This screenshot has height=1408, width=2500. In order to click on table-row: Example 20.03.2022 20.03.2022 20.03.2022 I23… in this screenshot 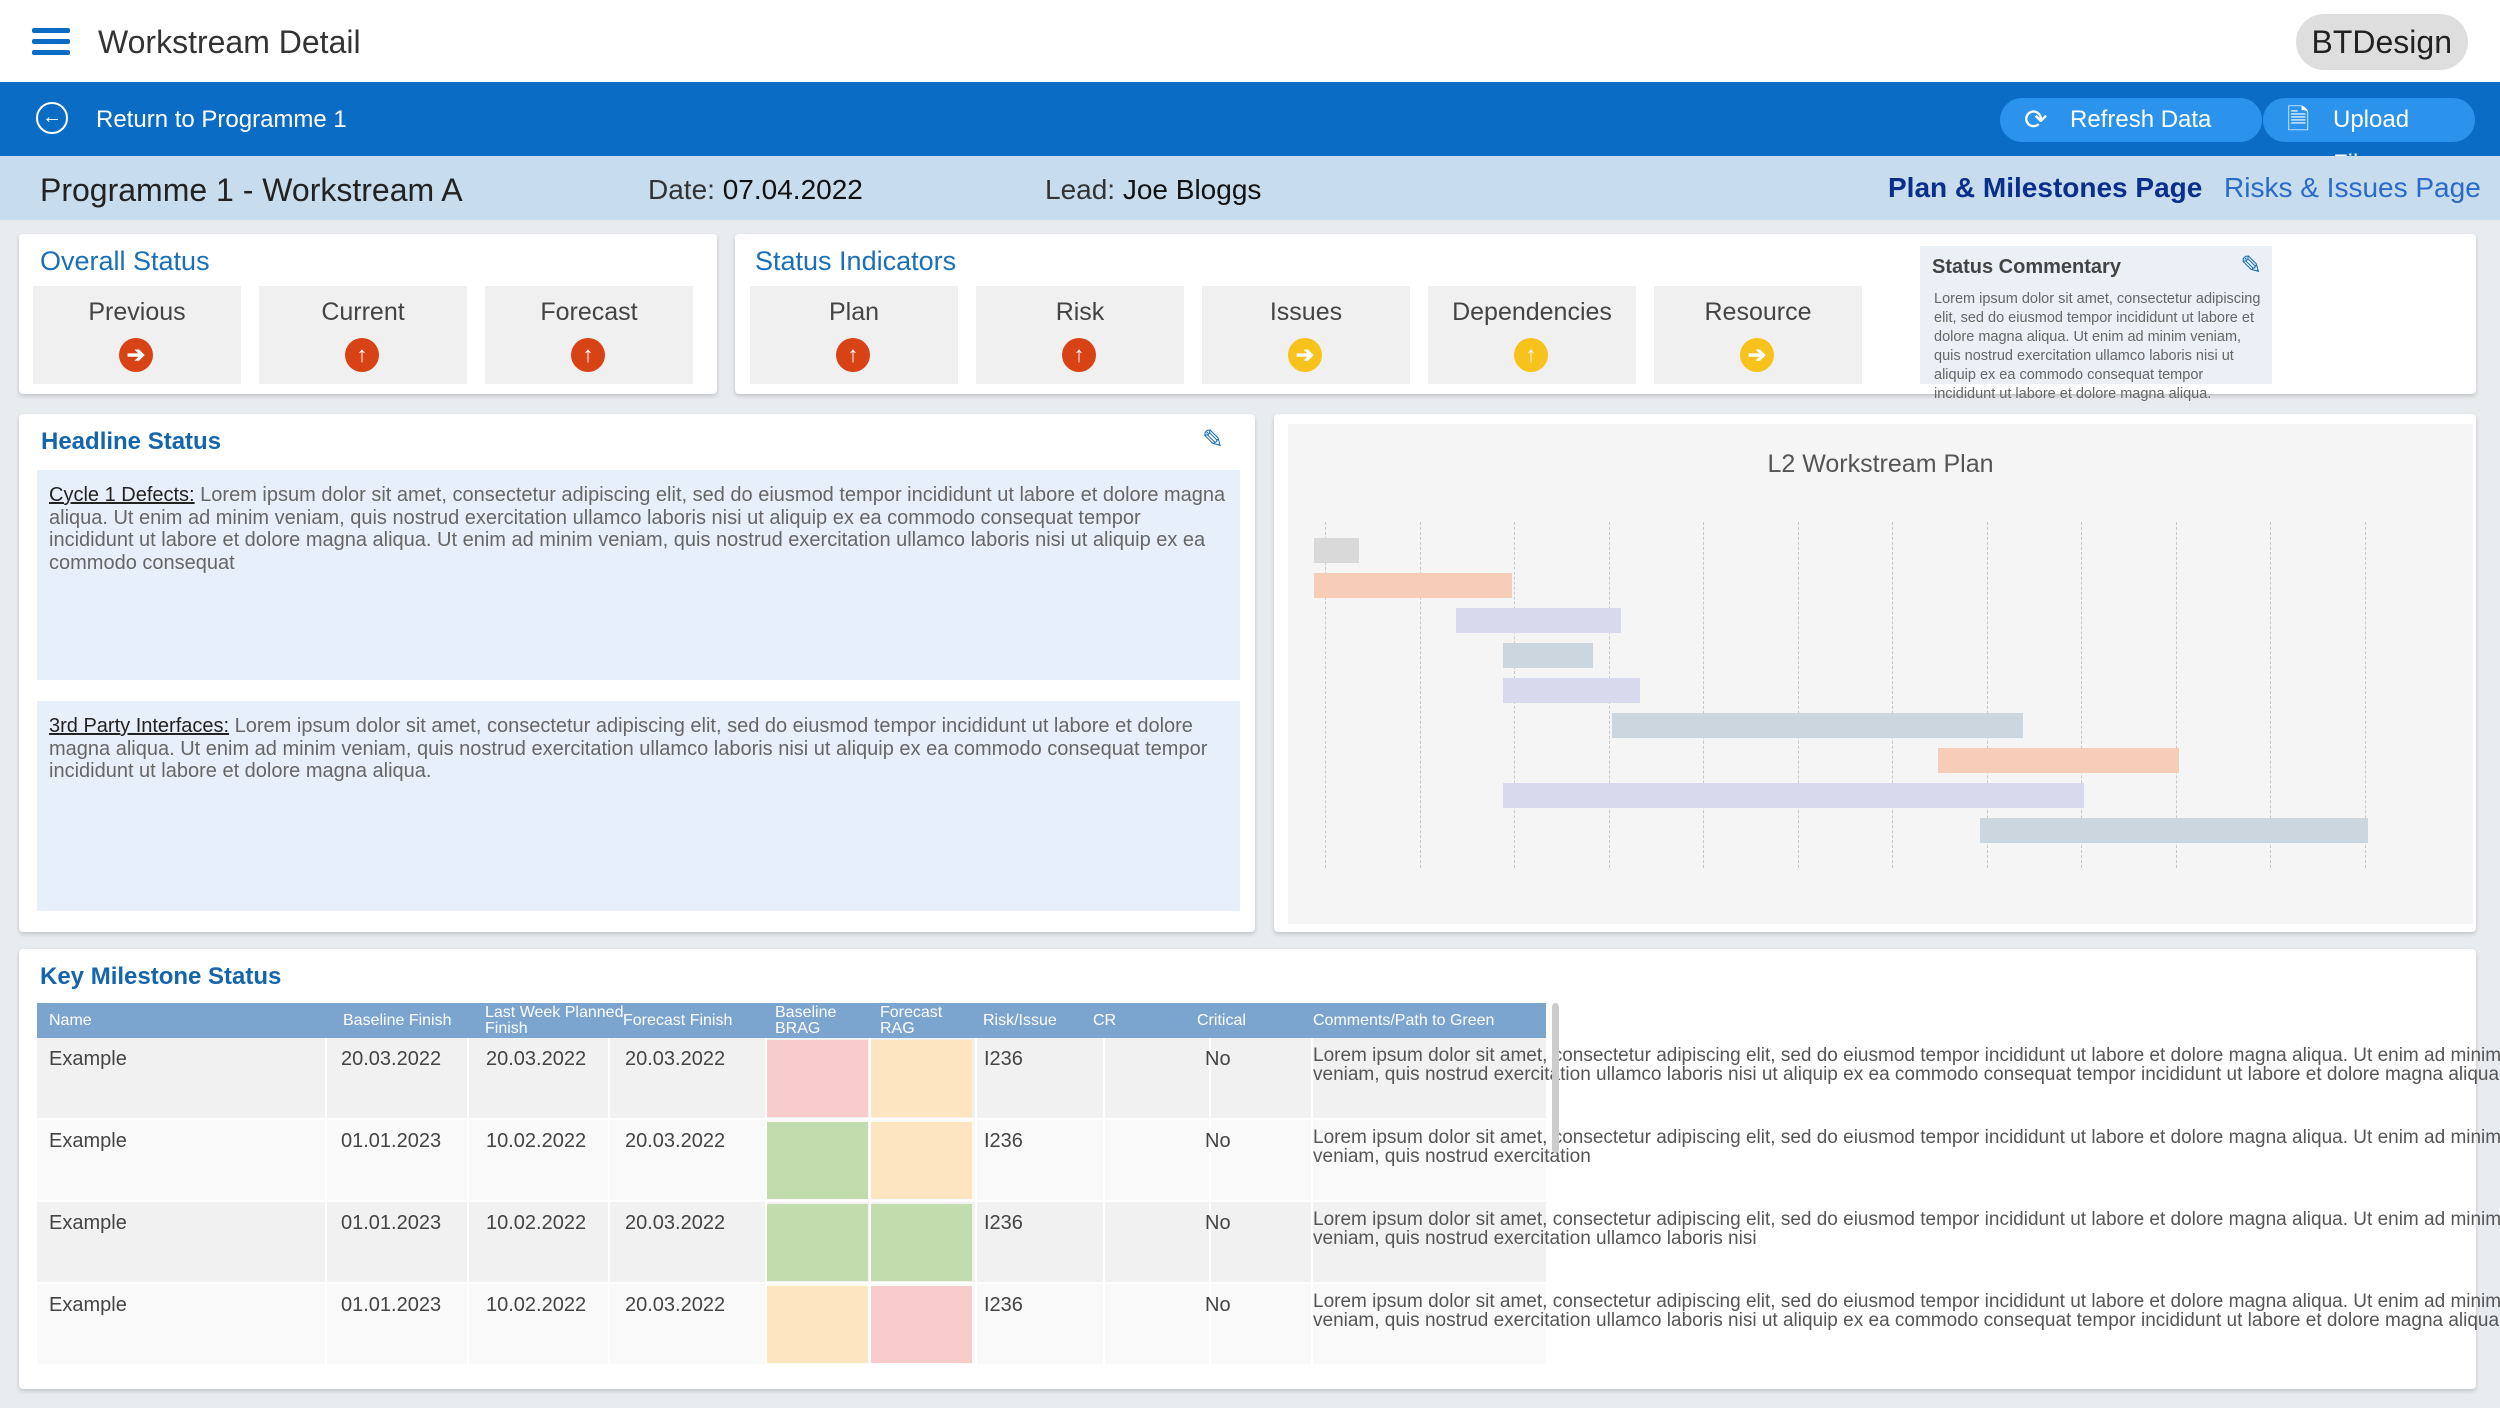, I will do `click(1268, 1078)`.